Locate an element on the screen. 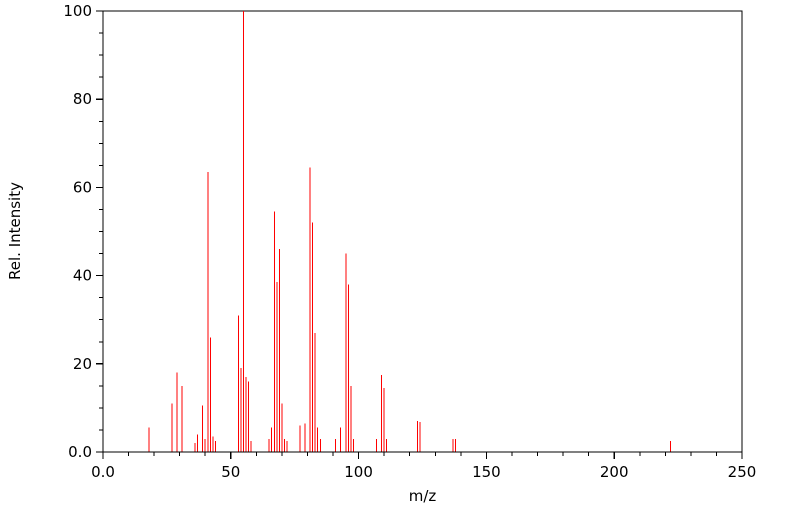  y-tick-label: 80 is located at coordinates (82, 99).